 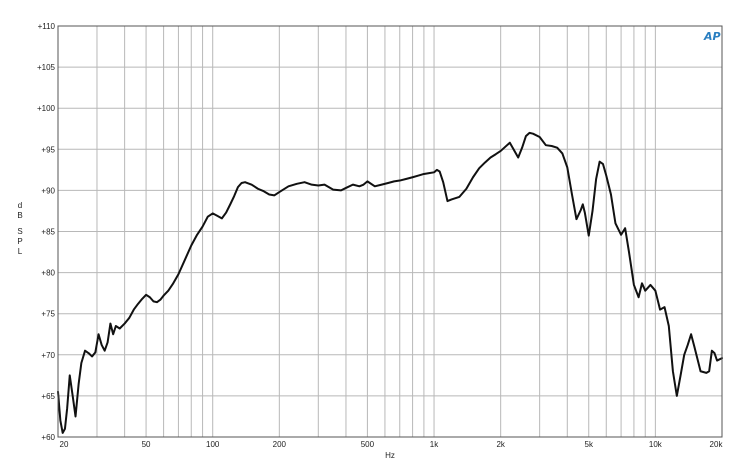 What do you see at coordinates (48, 190) in the screenshot?
I see `y-tick-label: +90` at bounding box center [48, 190].